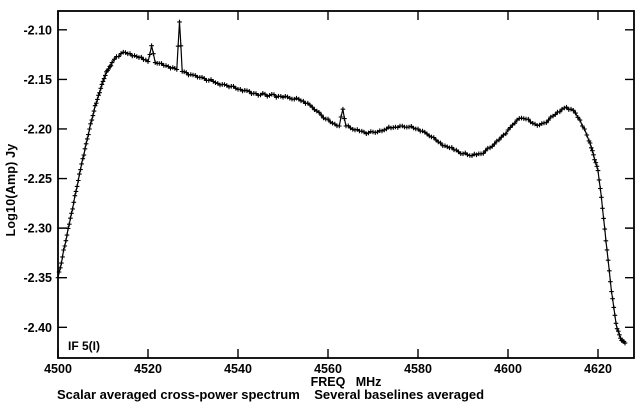 Image resolution: width=639 pixels, height=405 pixels. I want to click on x-tick-label: 4580, so click(418, 369).